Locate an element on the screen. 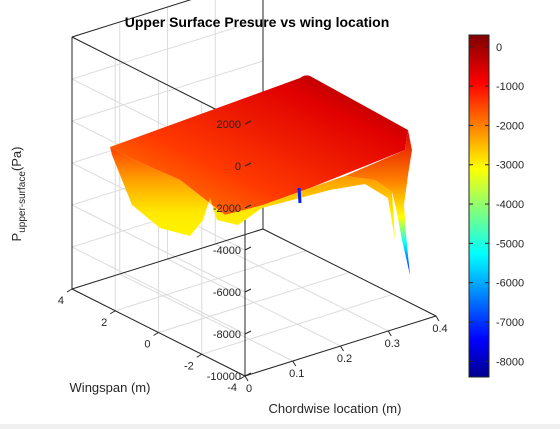  x-tick-labels: 0 0.1 0.2 0.3 0.4 is located at coordinates (347, 359).